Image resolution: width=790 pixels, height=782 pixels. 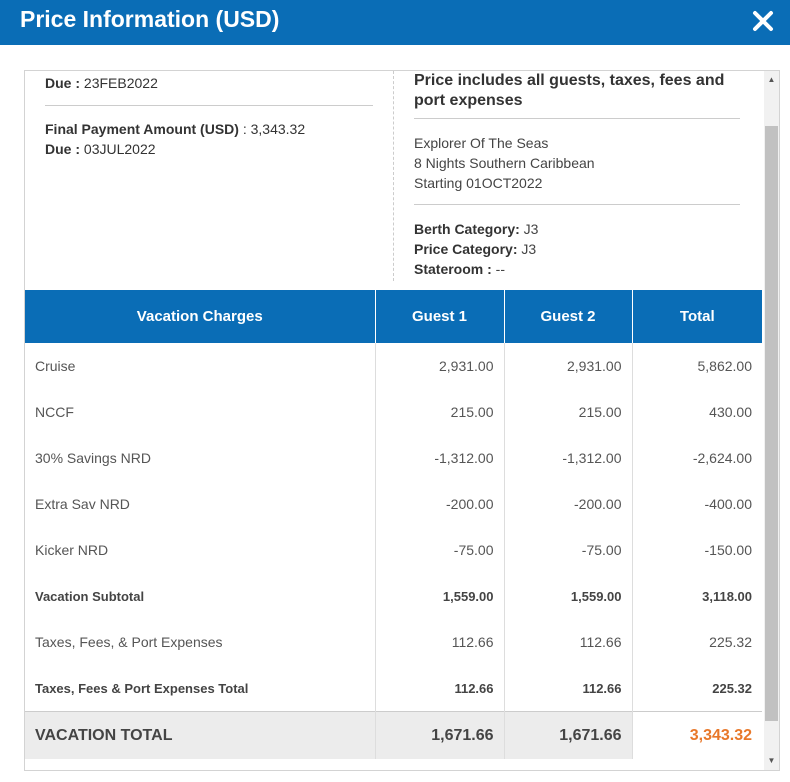 What do you see at coordinates (697, 735) in the screenshot?
I see `grand-total: 3,343.32` at bounding box center [697, 735].